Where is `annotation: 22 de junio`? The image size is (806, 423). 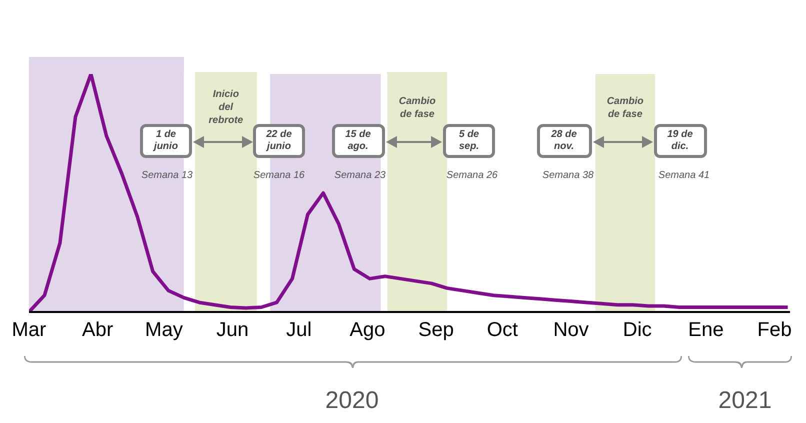 annotation: 22 de junio is located at coordinates (279, 141).